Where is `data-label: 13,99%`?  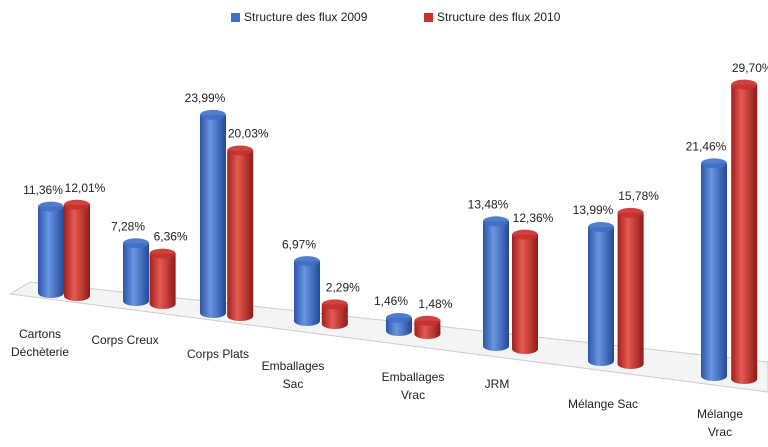
data-label: 13,99% is located at coordinates (593, 210).